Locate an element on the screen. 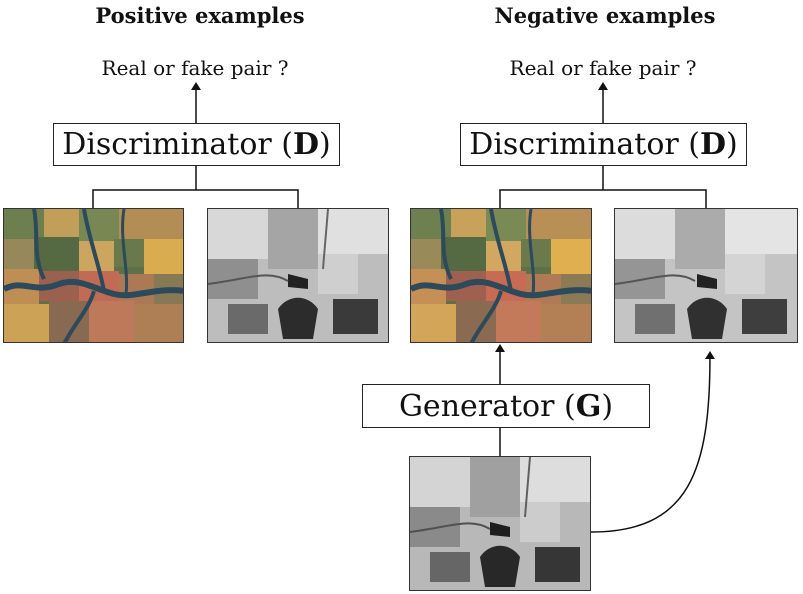 The width and height of the screenshot is (803, 594). negative-optical-image is located at coordinates (501, 275).